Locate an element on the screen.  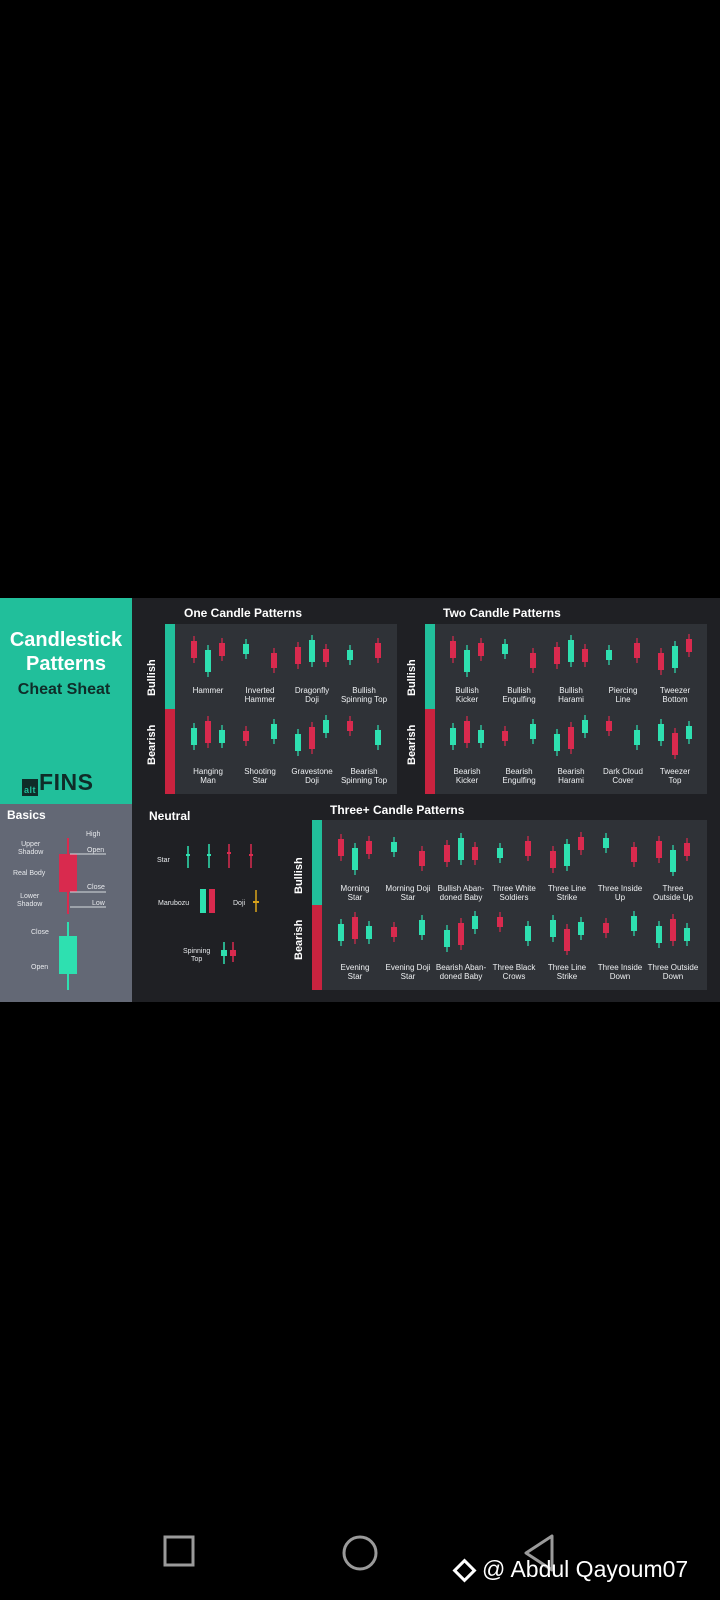
pattern-label: Three Inside Down is located at coordinates (620, 972).